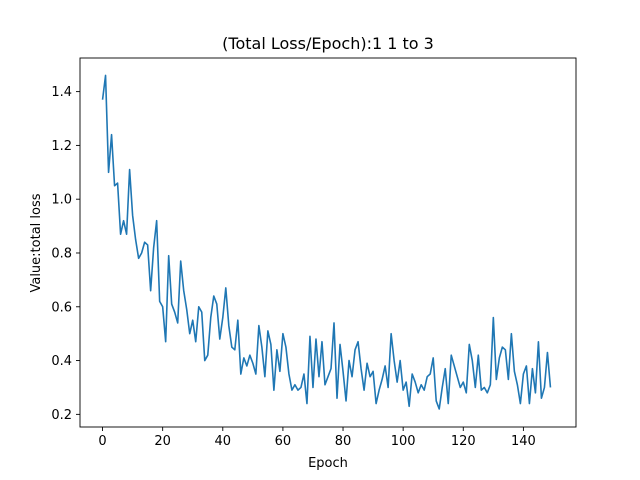 Image resolution: width=640 pixels, height=480 pixels. Describe the element at coordinates (61, 253) in the screenshot. I see `y-tick-label: 0.8` at that location.